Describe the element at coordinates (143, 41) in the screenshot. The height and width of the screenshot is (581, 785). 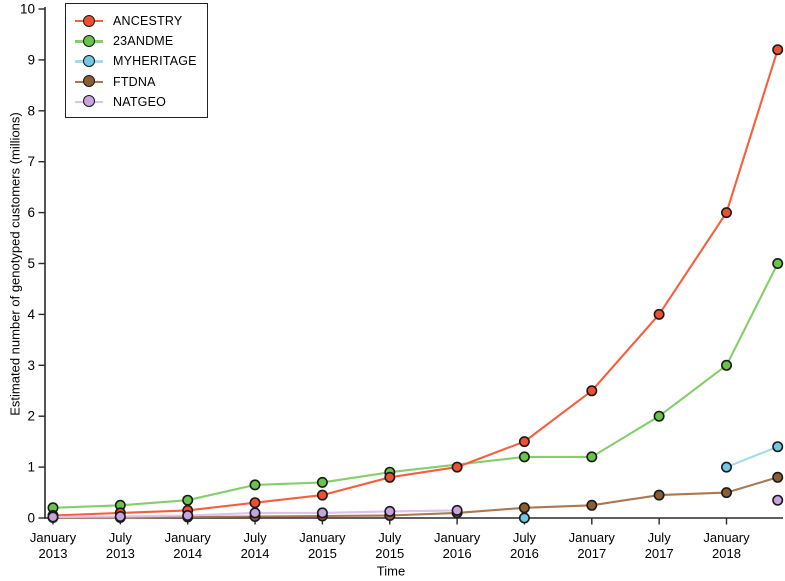
I see `legend-label: 23ANDME` at that location.